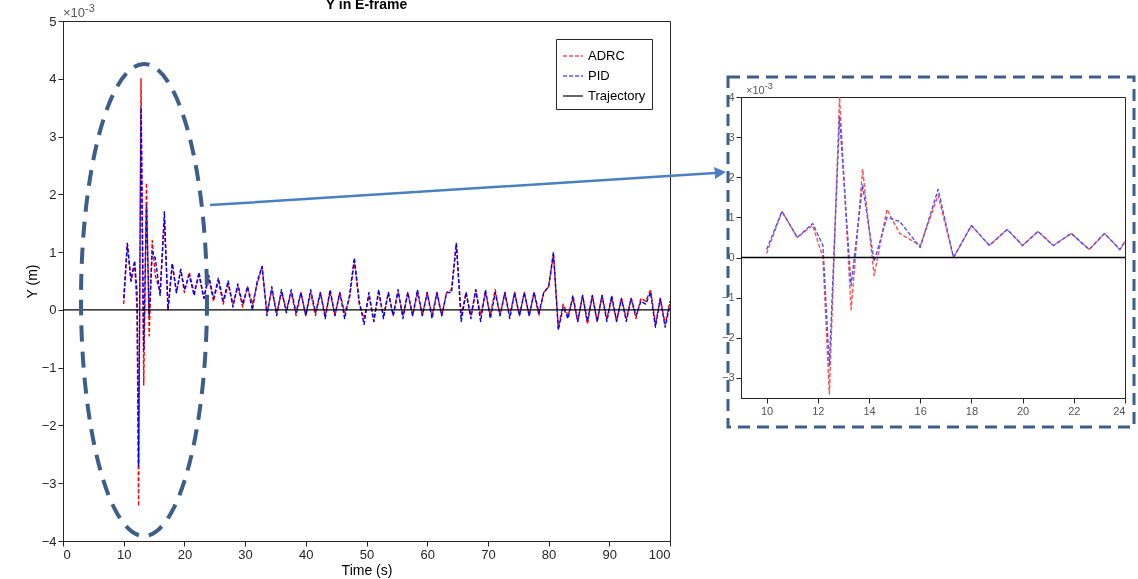  I want to click on x-tick-label: 40, so click(306, 554).